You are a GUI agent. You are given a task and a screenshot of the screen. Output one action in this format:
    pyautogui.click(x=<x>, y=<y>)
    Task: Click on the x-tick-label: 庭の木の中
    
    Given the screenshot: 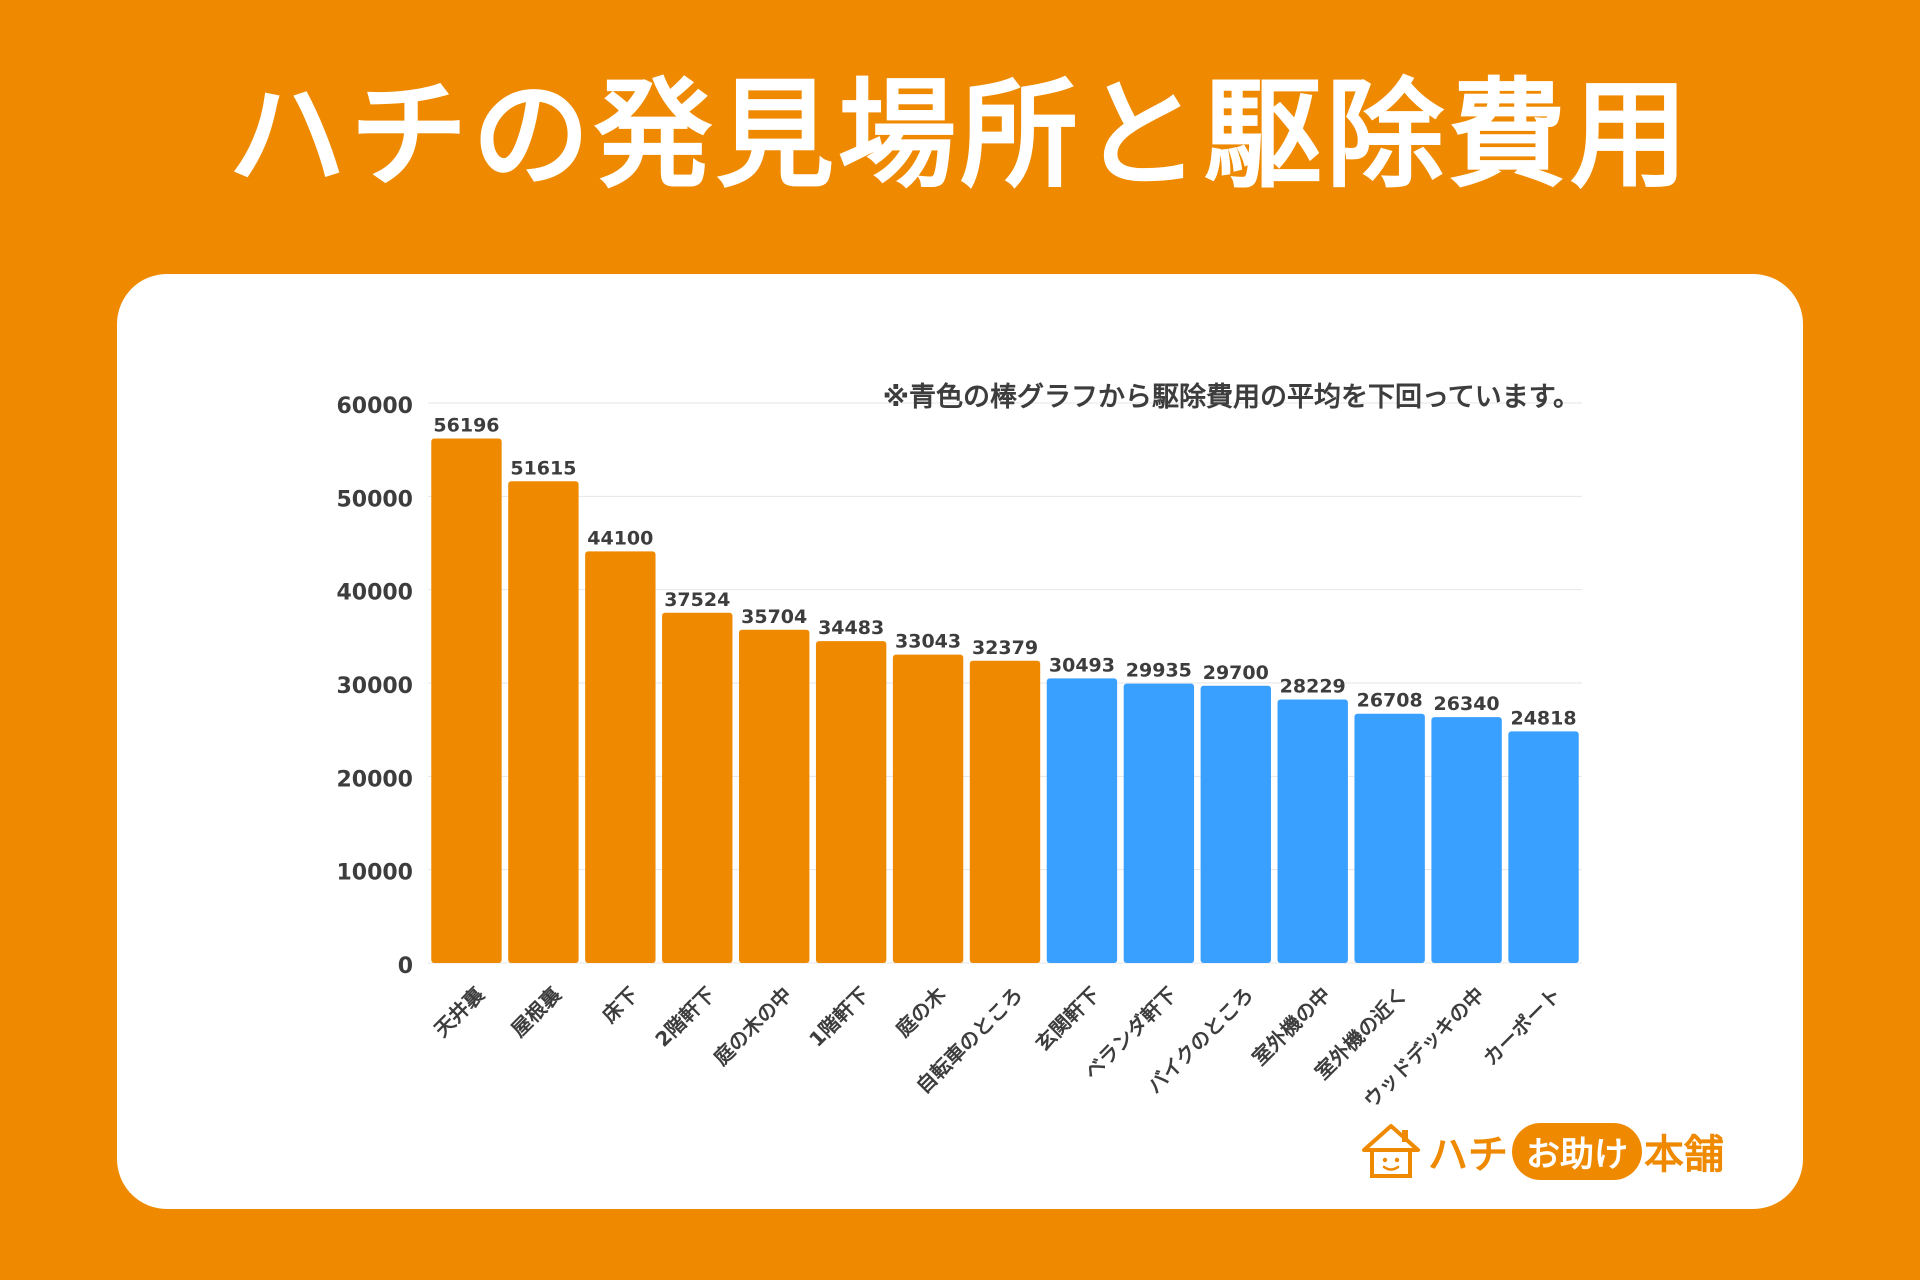 What is the action you would take?
    pyautogui.click(x=753, y=1026)
    